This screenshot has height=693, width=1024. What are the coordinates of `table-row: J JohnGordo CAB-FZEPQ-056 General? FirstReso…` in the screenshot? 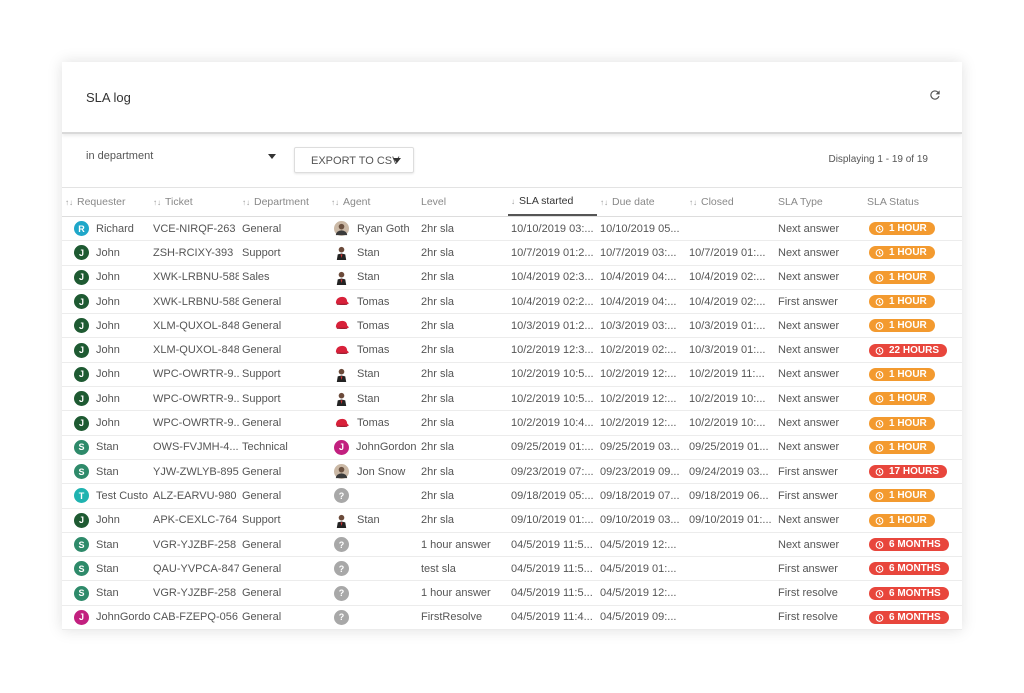 It's located at (512, 618).